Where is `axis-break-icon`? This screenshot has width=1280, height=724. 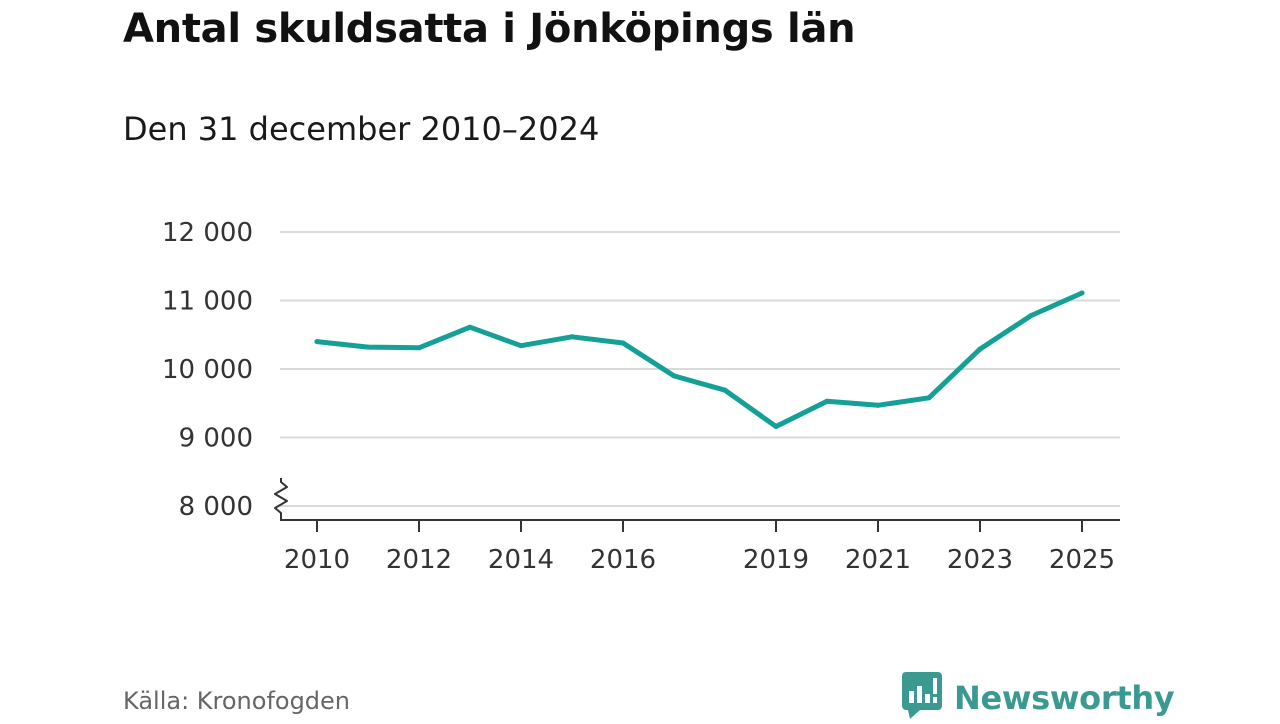 axis-break-icon is located at coordinates (281, 499).